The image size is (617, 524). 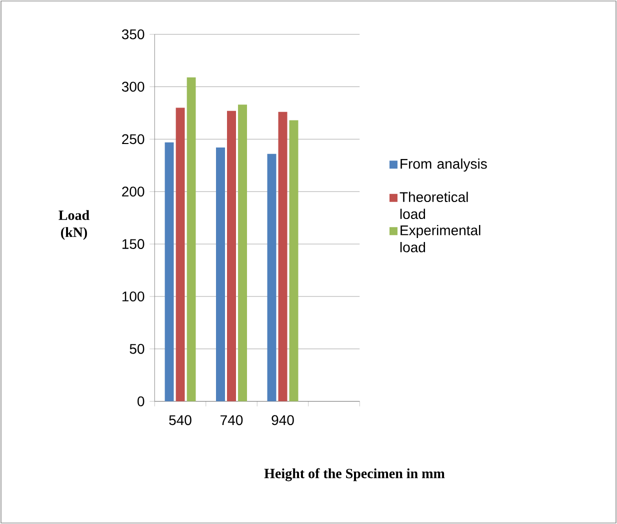 I want to click on x-axis-title: Height of the Specimen in mm, so click(x=354, y=475).